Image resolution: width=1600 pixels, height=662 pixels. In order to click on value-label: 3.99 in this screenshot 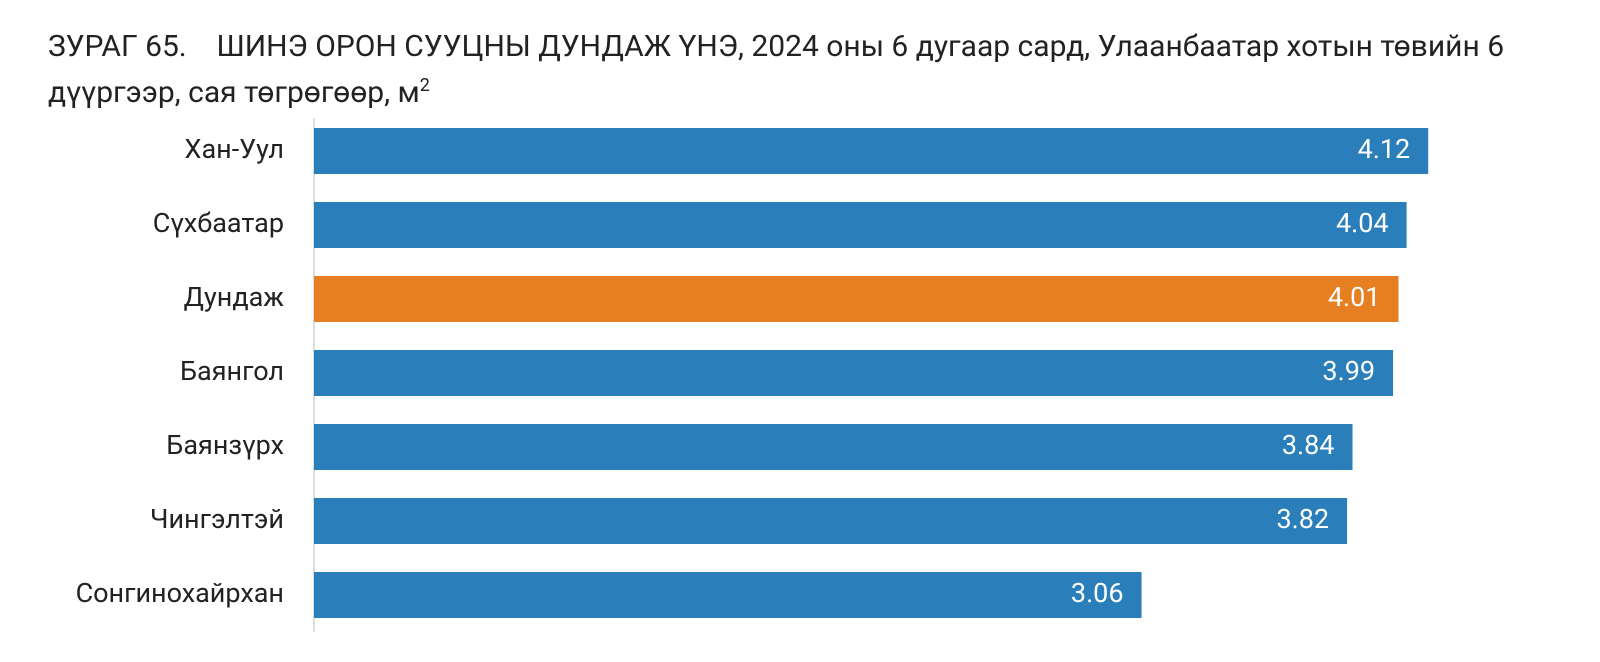, I will do `click(1348, 371)`.